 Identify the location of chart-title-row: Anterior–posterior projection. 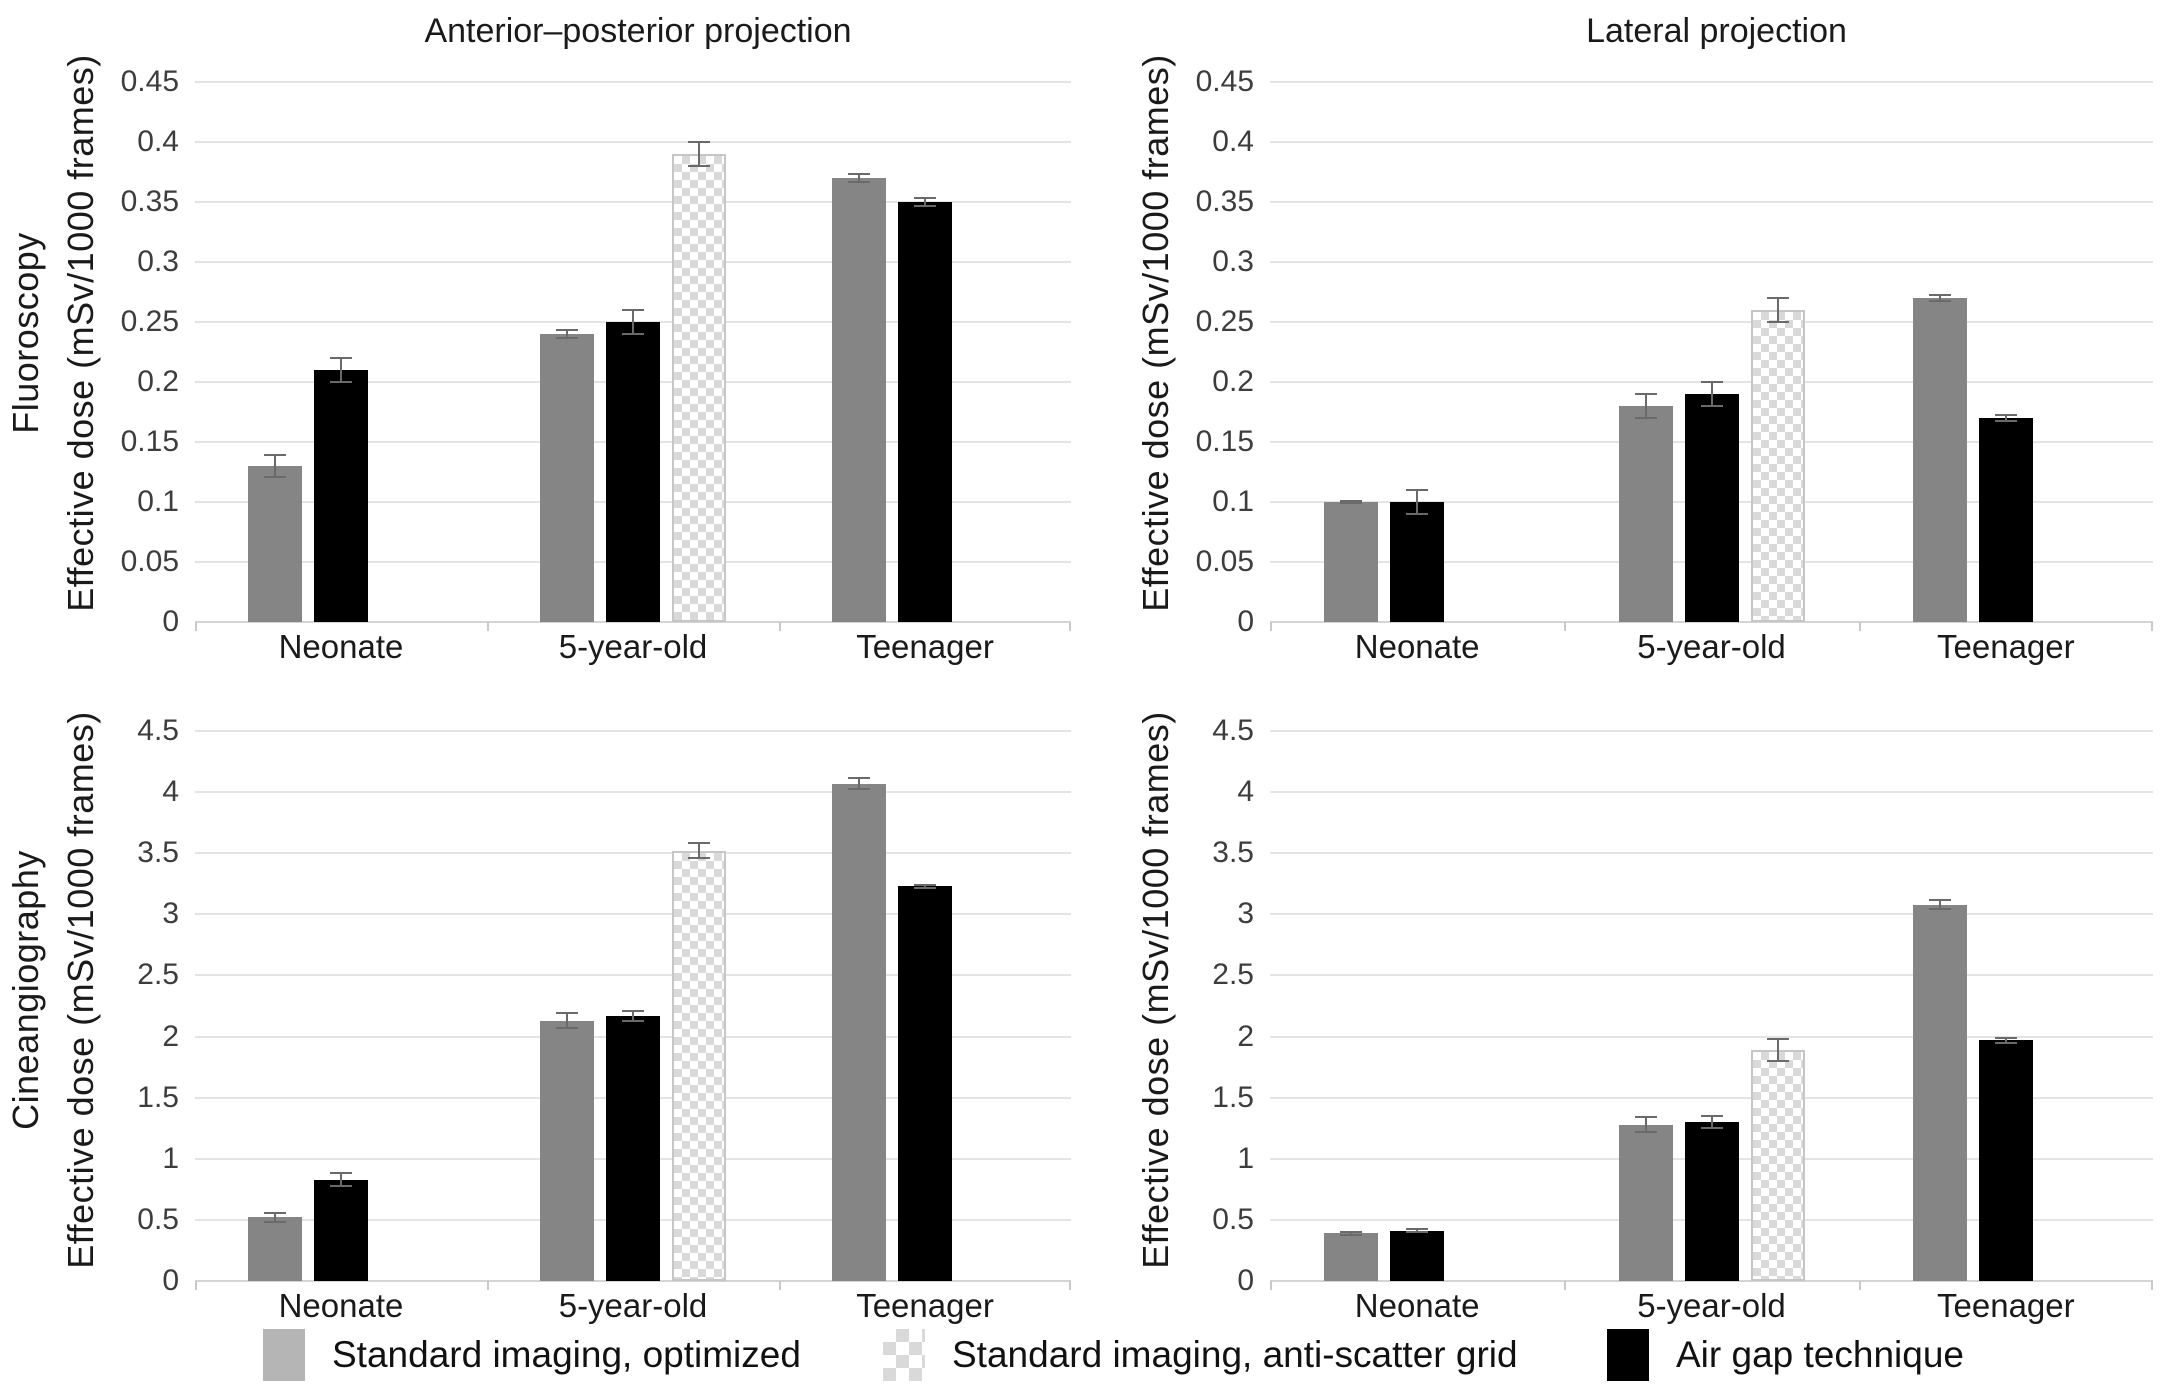
(595, 41).